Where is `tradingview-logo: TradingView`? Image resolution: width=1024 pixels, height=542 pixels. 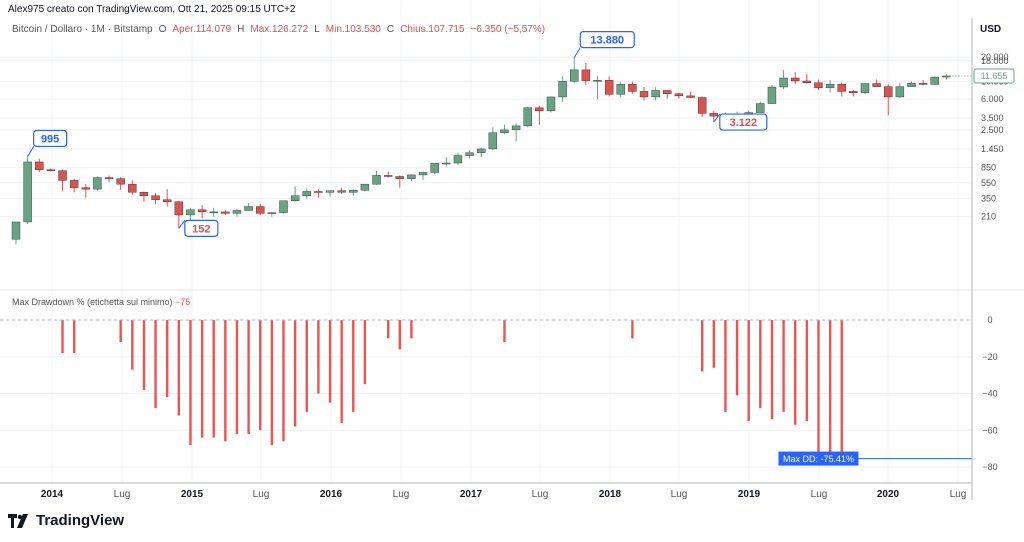 tradingview-logo: TradingView is located at coordinates (66, 520).